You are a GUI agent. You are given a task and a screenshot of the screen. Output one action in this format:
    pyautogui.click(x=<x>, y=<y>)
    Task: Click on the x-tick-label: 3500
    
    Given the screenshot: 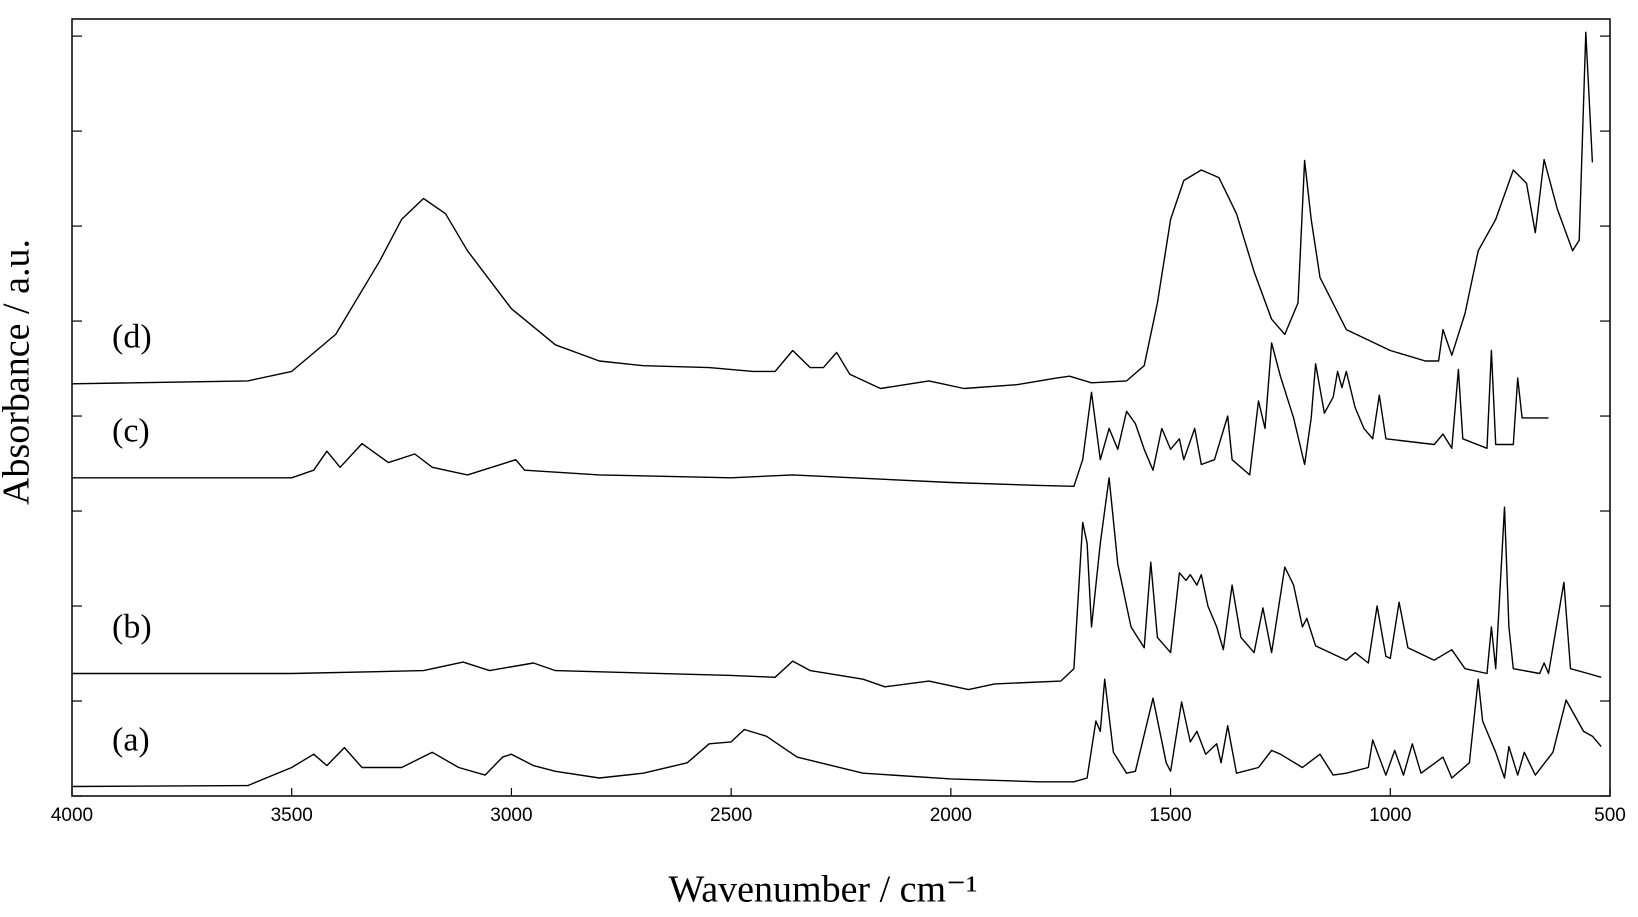 What is the action you would take?
    pyautogui.click(x=292, y=815)
    